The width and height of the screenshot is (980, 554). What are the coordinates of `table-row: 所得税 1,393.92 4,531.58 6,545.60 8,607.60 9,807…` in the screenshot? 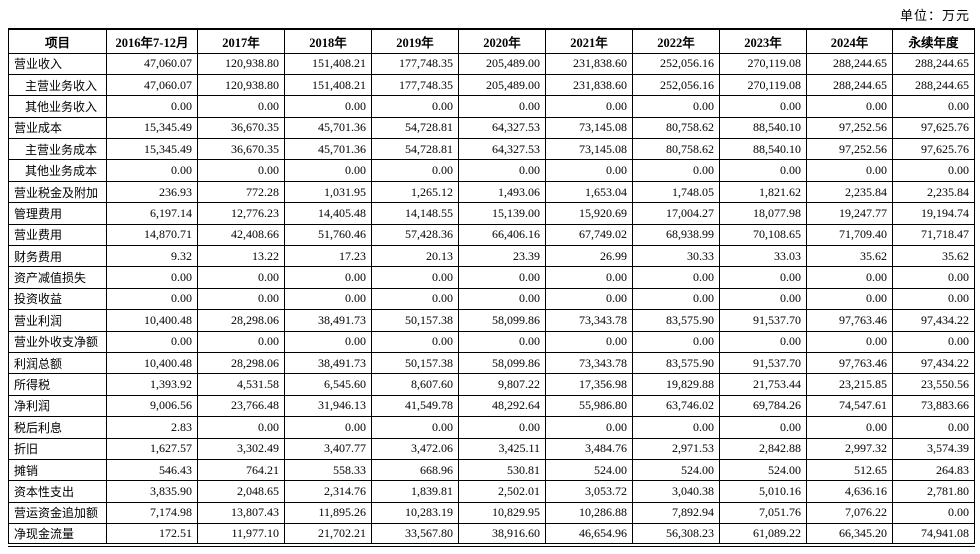 It's located at (491, 384).